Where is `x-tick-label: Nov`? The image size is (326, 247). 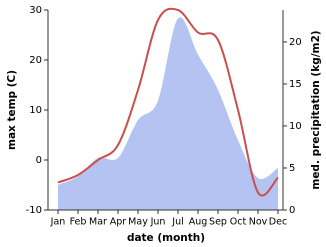
x-tick-label: Nov is located at coordinates (258, 222).